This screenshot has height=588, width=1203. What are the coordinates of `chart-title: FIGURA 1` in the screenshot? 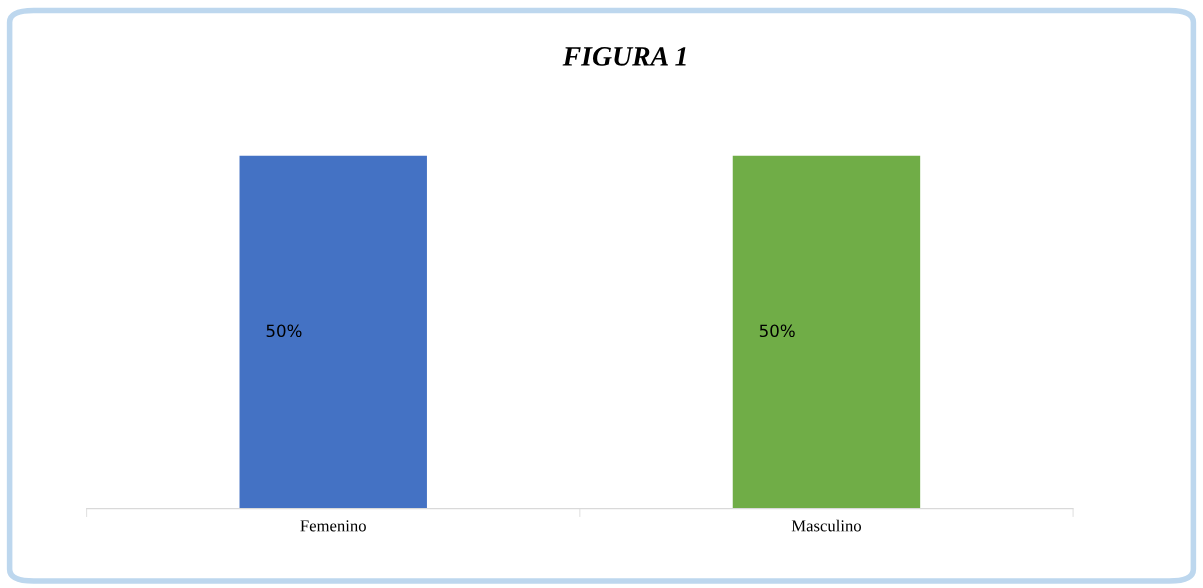 It's located at (624, 56).